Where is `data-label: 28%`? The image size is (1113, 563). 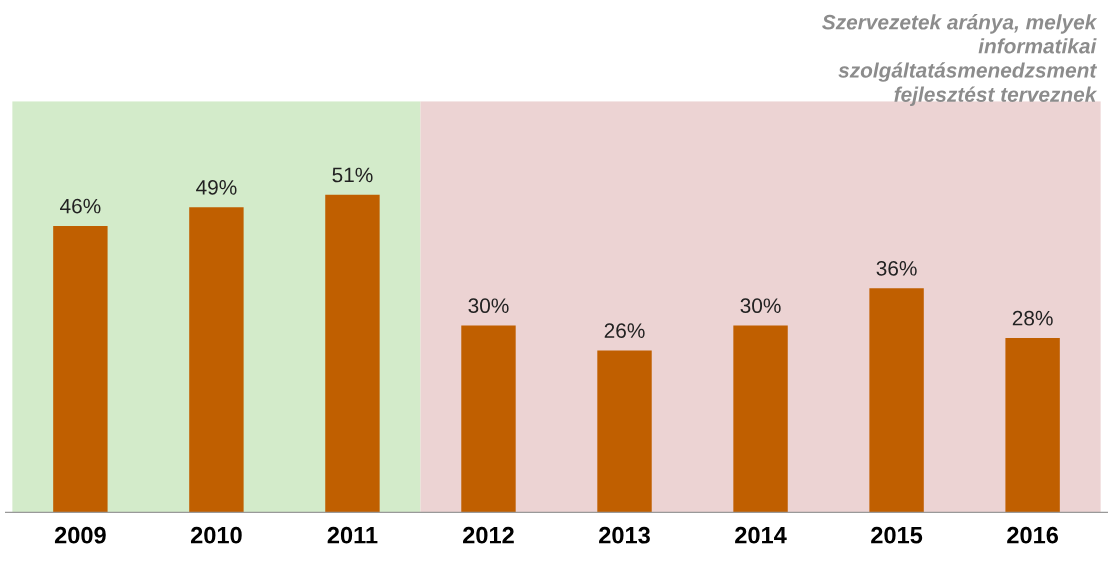 data-label: 28% is located at coordinates (1032, 318).